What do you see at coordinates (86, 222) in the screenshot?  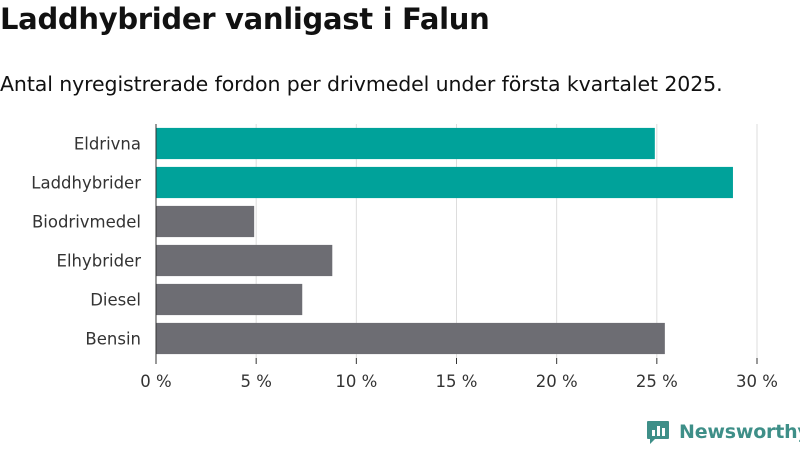 I see `category-label: Biodrivmedel` at bounding box center [86, 222].